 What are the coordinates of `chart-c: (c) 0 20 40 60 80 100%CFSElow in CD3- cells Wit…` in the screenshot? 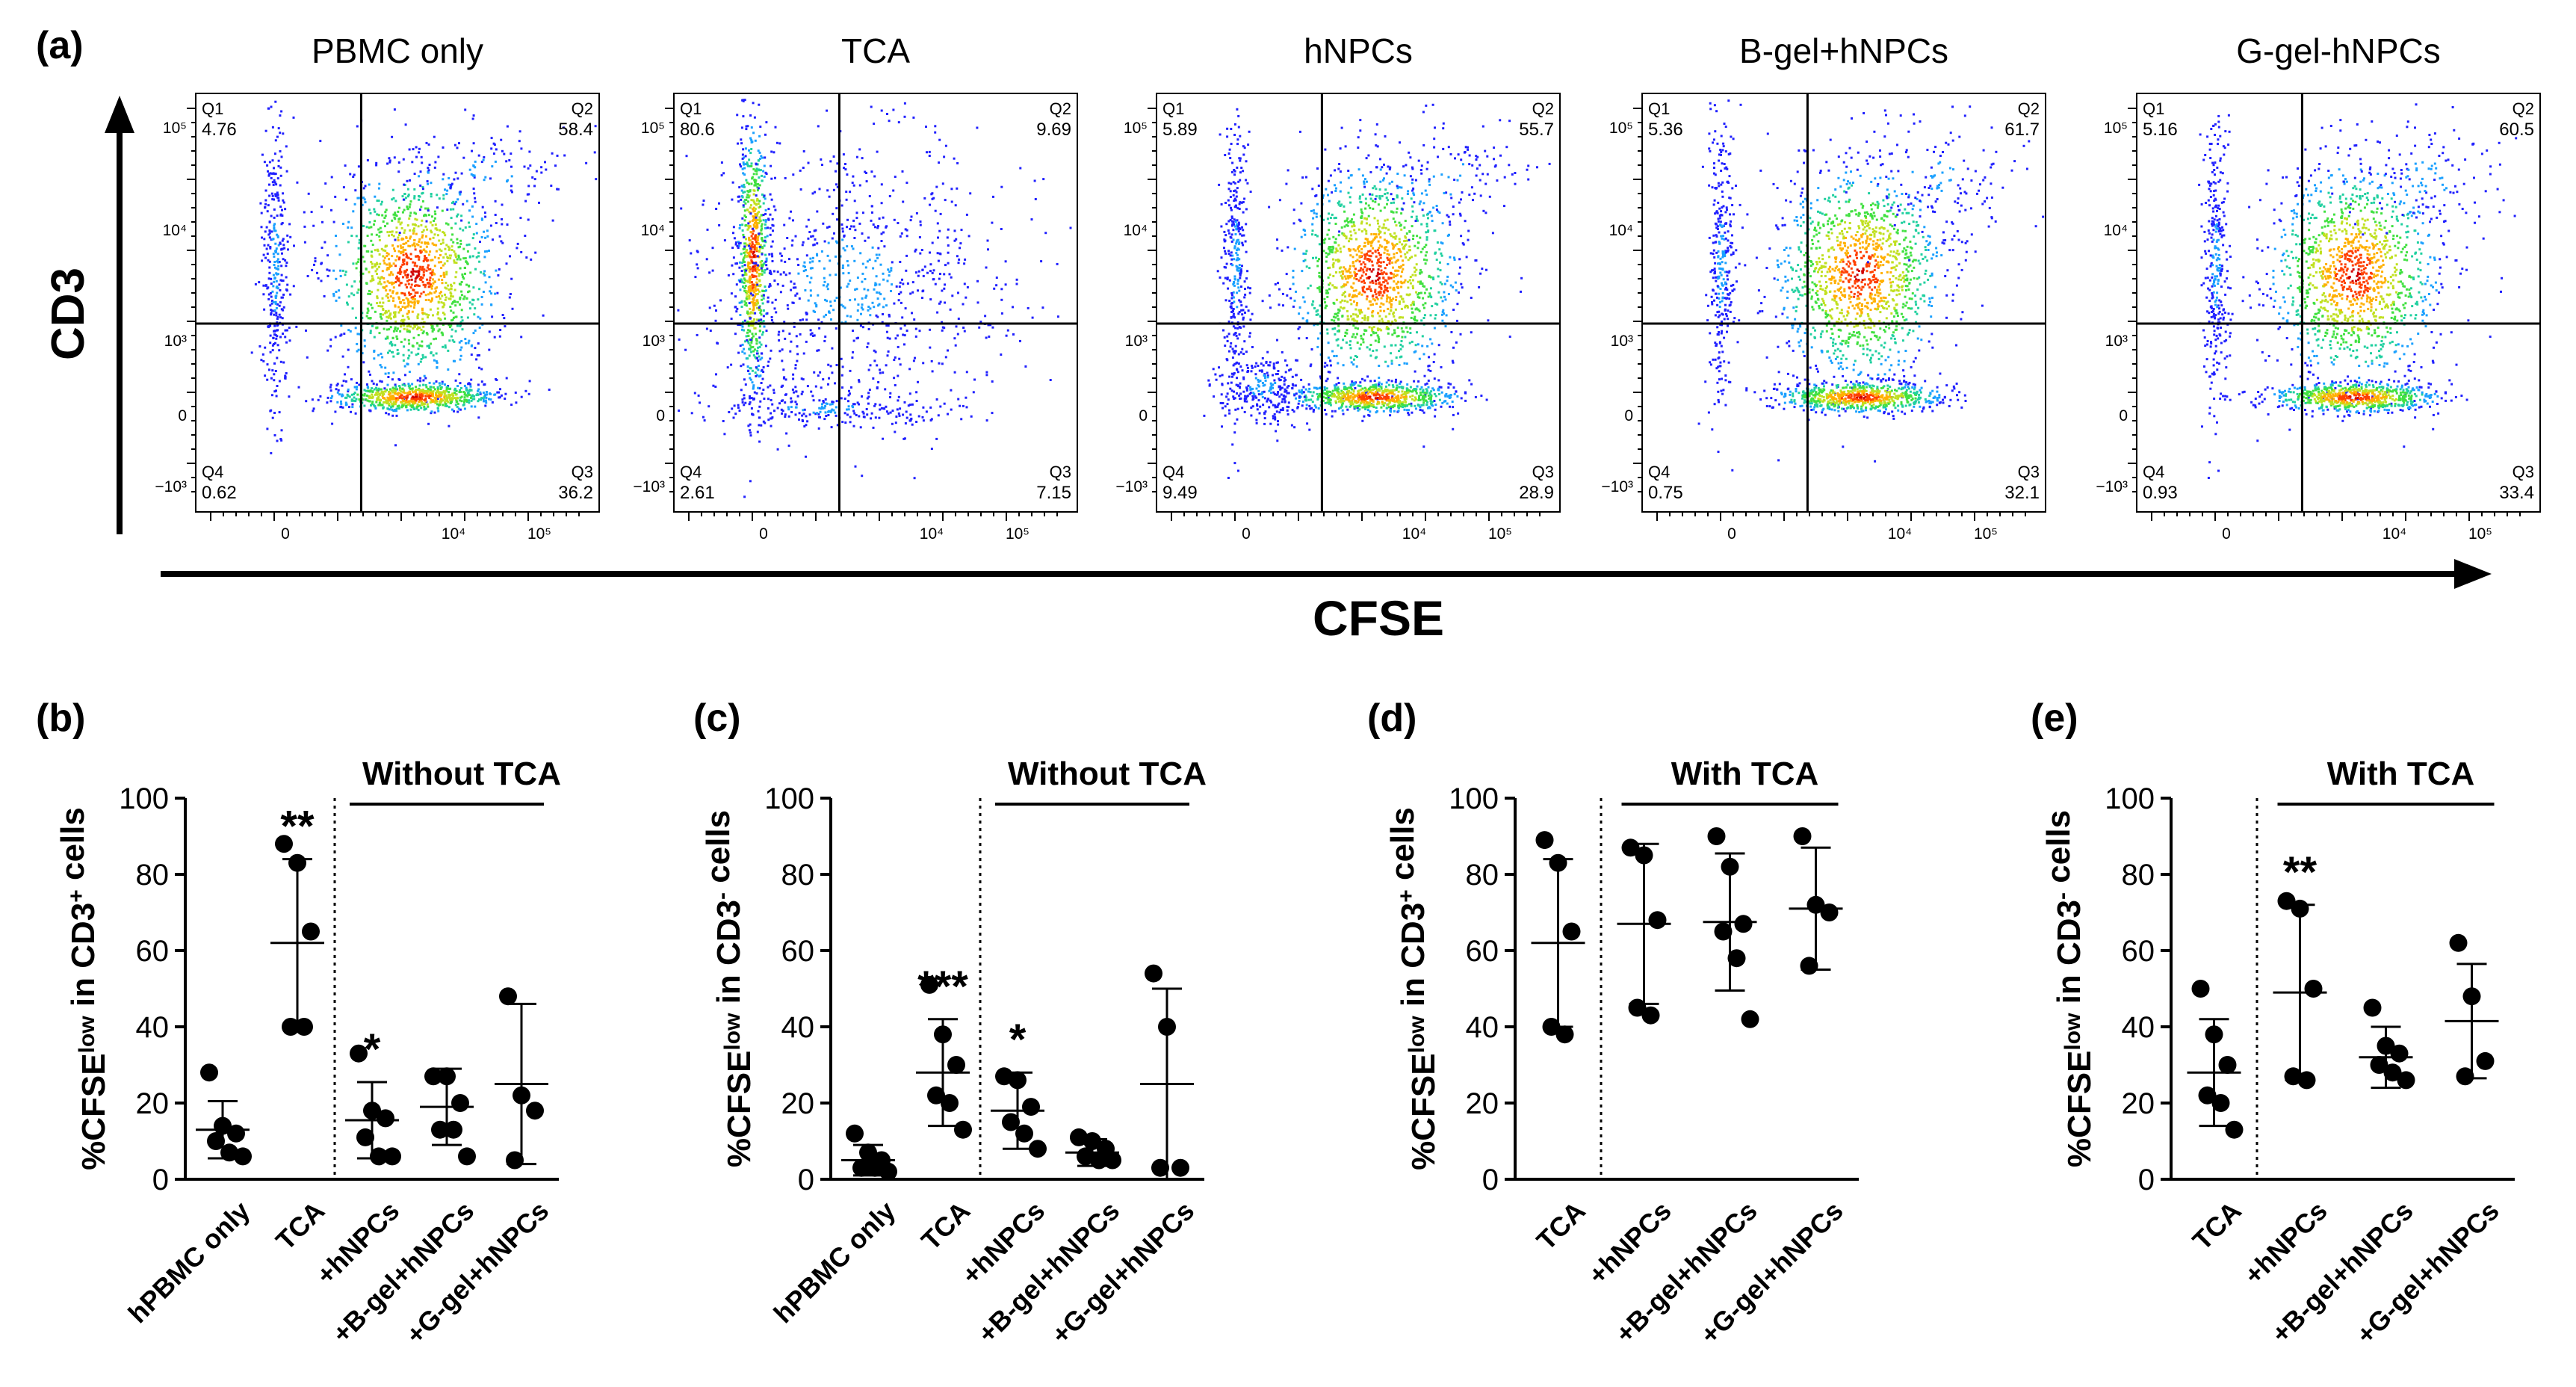 It's located at (950, 1023).